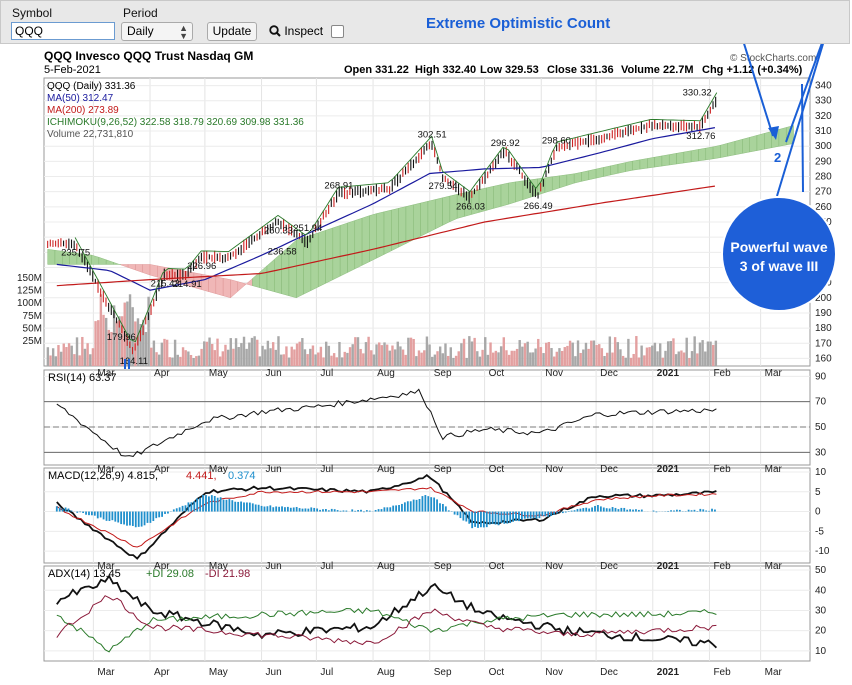 The height and width of the screenshot is (685, 852). I want to click on price-label: 266.49, so click(538, 206).